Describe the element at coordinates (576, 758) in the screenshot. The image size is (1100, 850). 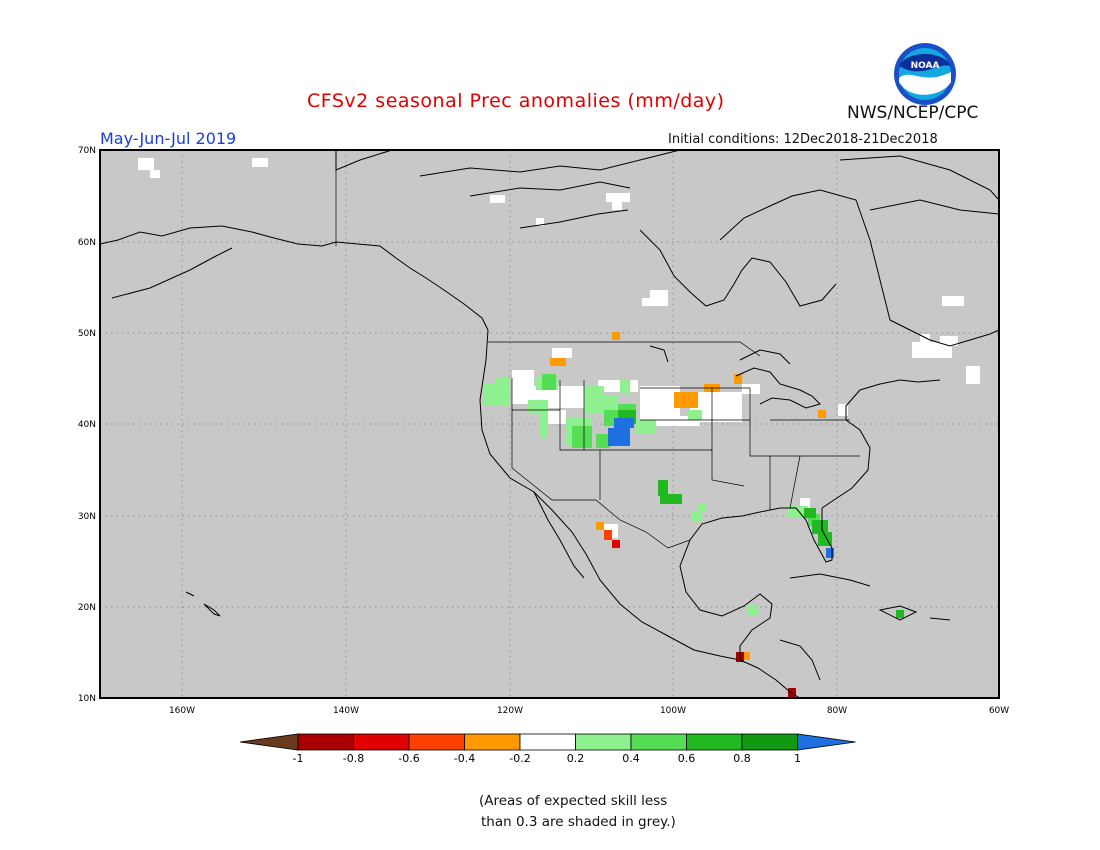
I see `legend-tick-label: 0.2` at that location.